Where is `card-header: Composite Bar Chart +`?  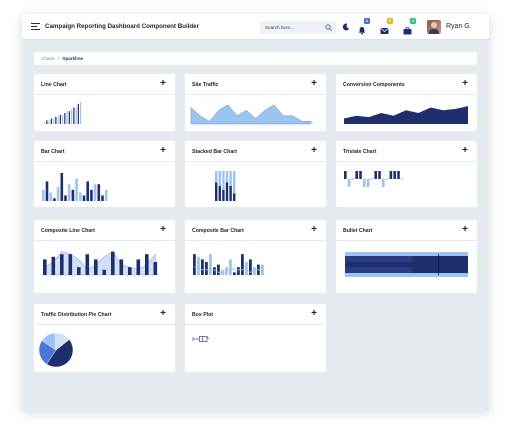 card-header: Composite Bar Chart + is located at coordinates (255, 230).